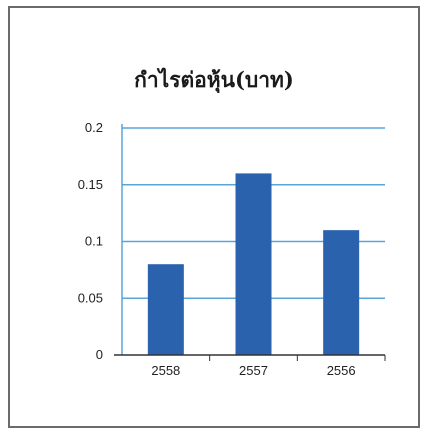  I want to click on x-tick-labels: 2558 2557 2556, so click(253, 370).